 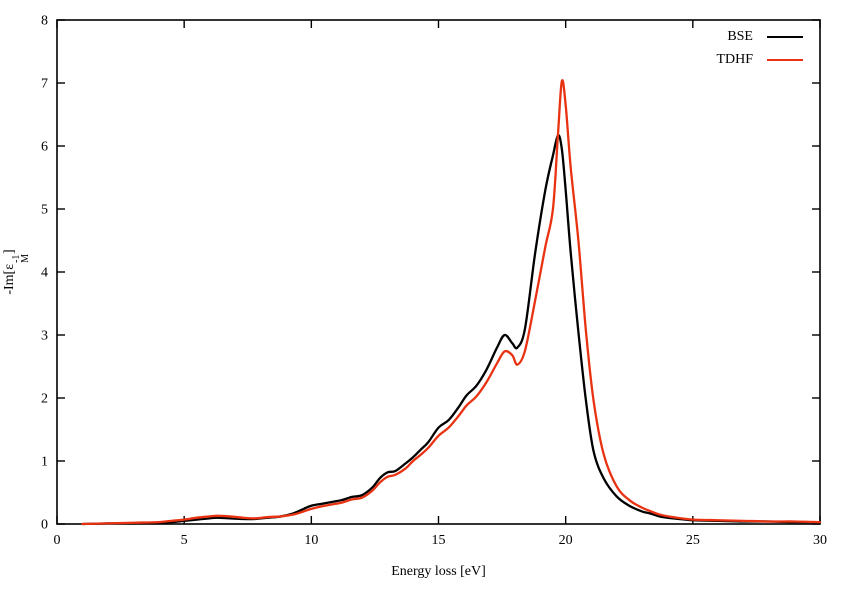 I want to click on legend-line-sample-tdhf, so click(x=785, y=59).